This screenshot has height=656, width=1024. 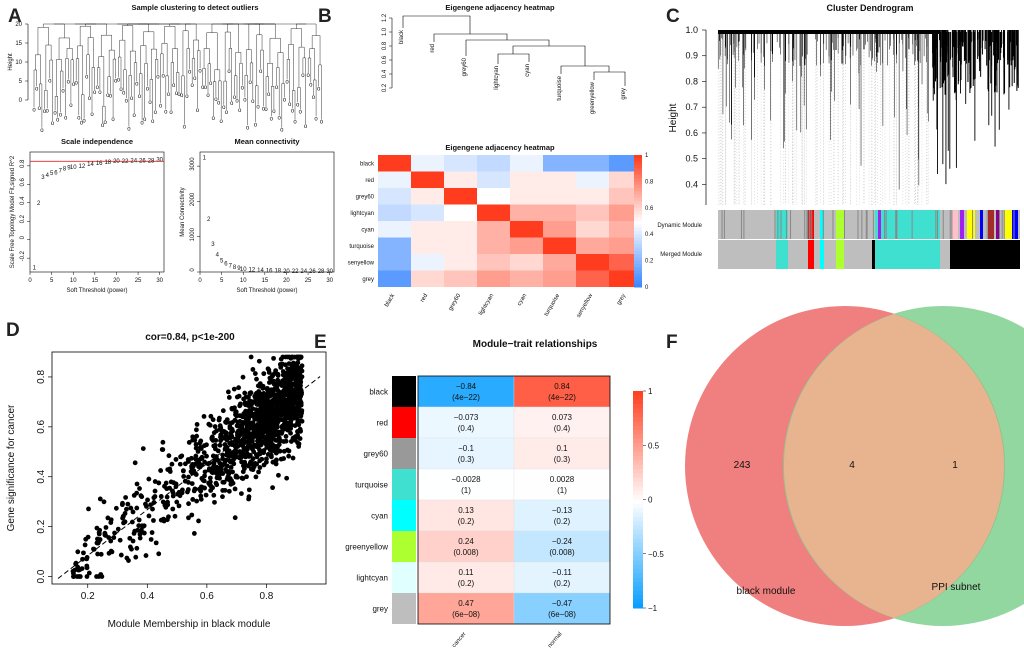 What do you see at coordinates (523, 300) in the screenshot?
I see `b2-col-label: cyan` at bounding box center [523, 300].